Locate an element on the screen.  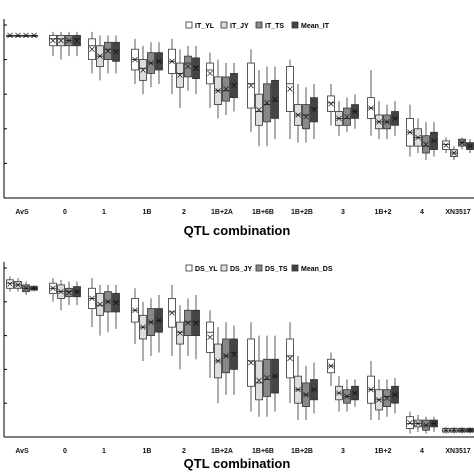
legend-label-IT_JY: IT_JY is located at coordinates (239, 26).